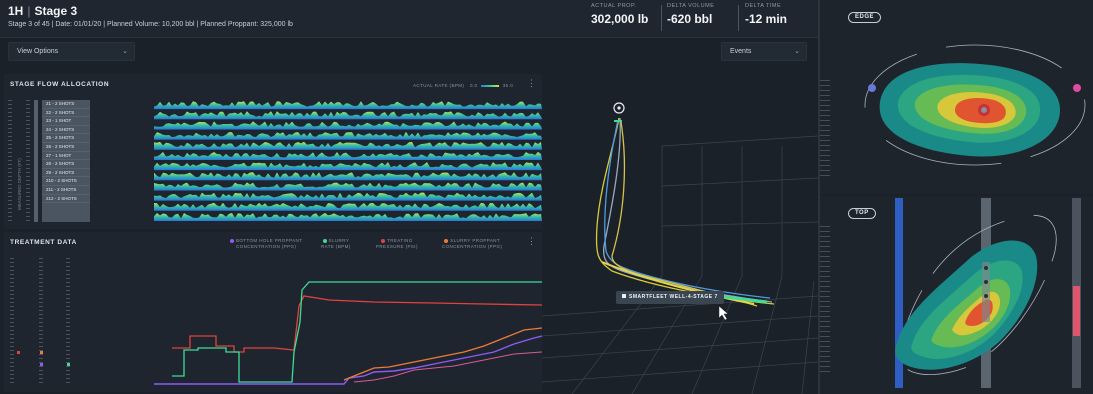  What do you see at coordinates (618, 121) in the screenshot?
I see `wellhead-flag` at bounding box center [618, 121].